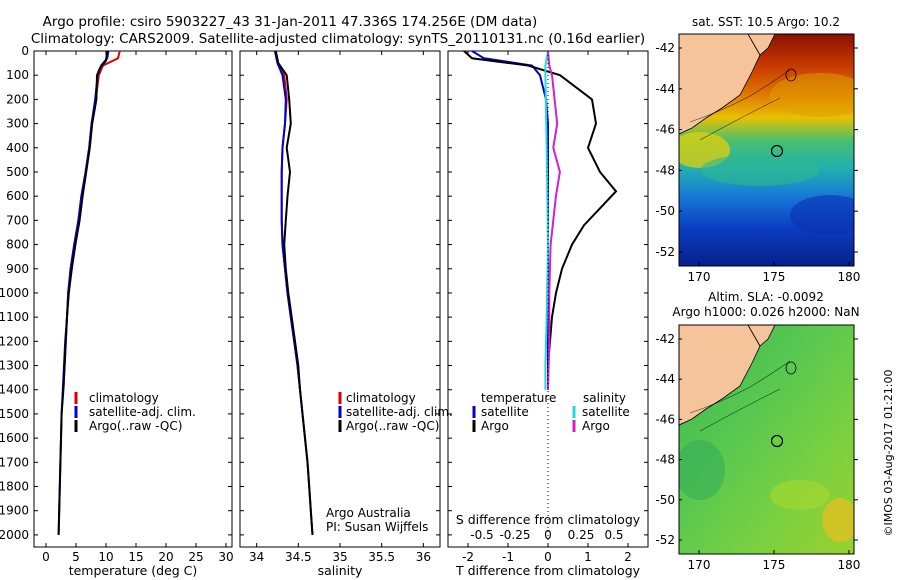 The width and height of the screenshot is (900, 580). What do you see at coordinates (105, 557) in the screenshot?
I see `x-tick-label: 10` at bounding box center [105, 557].